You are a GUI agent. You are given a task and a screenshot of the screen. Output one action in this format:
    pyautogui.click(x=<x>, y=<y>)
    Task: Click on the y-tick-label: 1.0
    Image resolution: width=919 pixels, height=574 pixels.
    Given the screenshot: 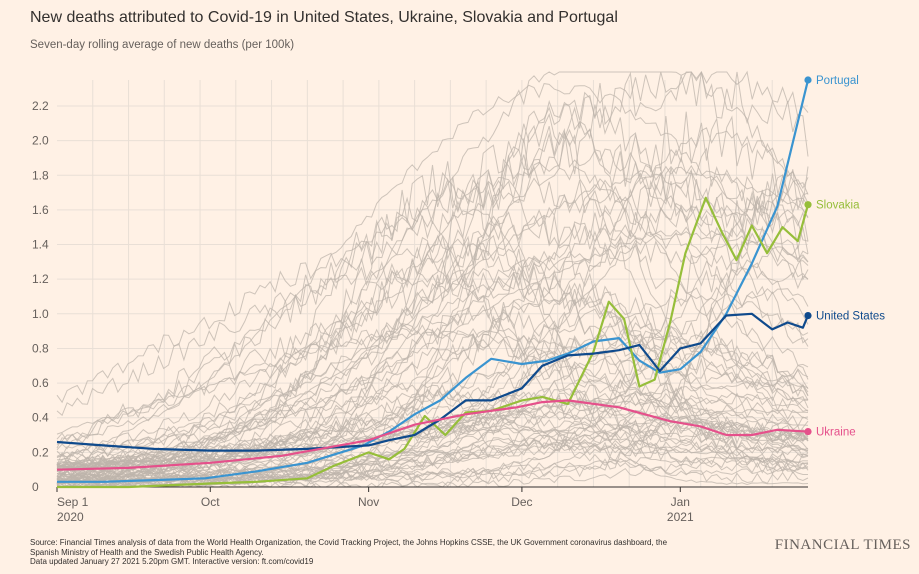 What is the action you would take?
    pyautogui.click(x=40, y=314)
    